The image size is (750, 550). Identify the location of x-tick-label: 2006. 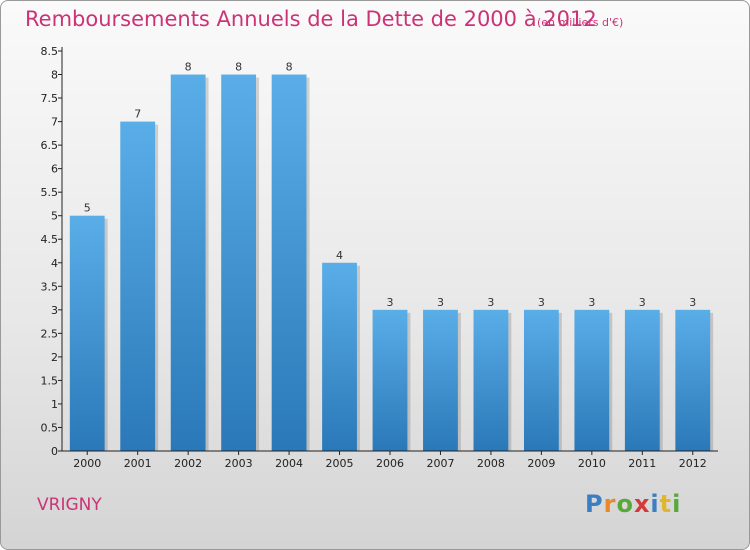
(390, 463).